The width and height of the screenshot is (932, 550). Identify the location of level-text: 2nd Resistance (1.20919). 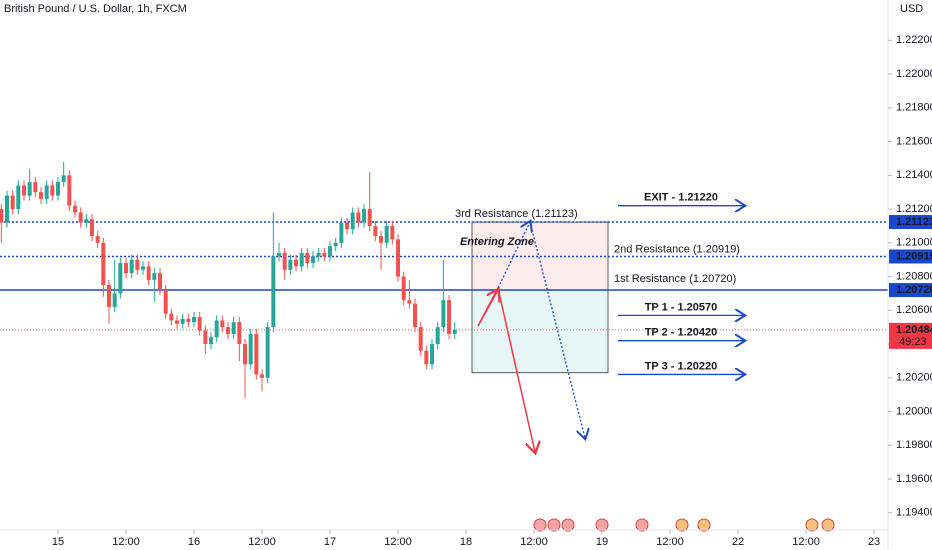
(677, 249).